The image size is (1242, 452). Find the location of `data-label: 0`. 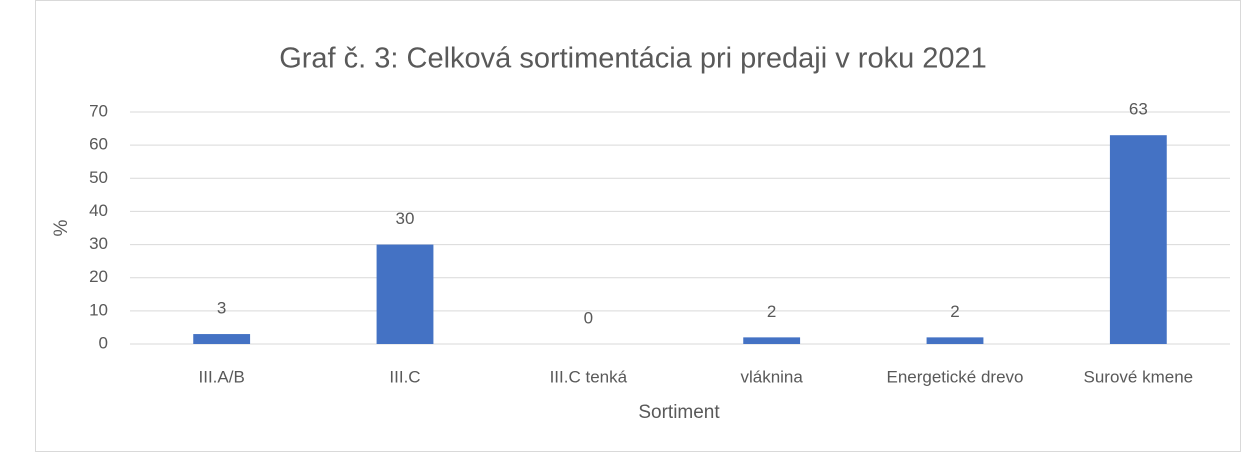

data-label: 0 is located at coordinates (588, 317).